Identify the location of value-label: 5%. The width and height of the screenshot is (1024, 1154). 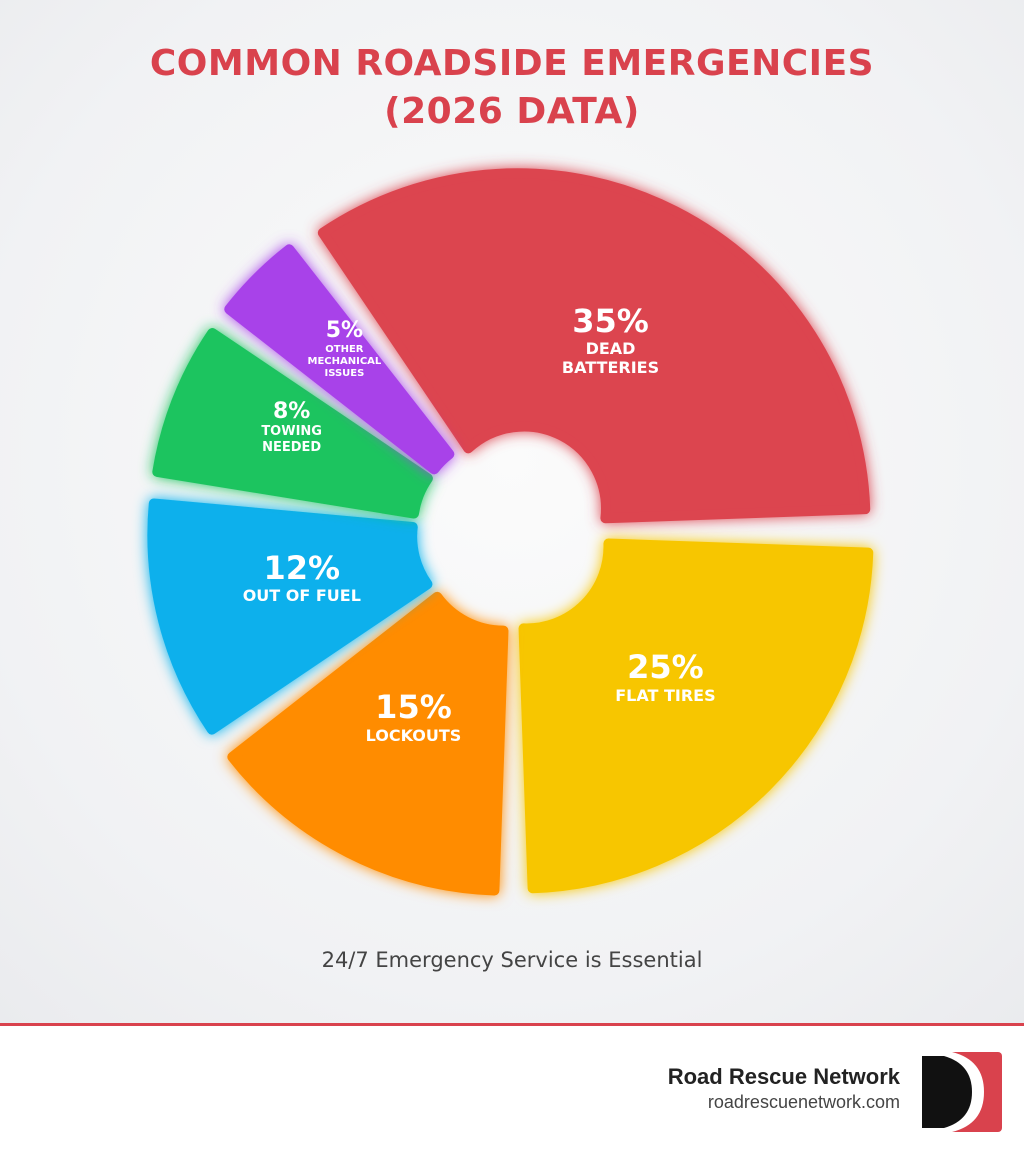
(344, 331).